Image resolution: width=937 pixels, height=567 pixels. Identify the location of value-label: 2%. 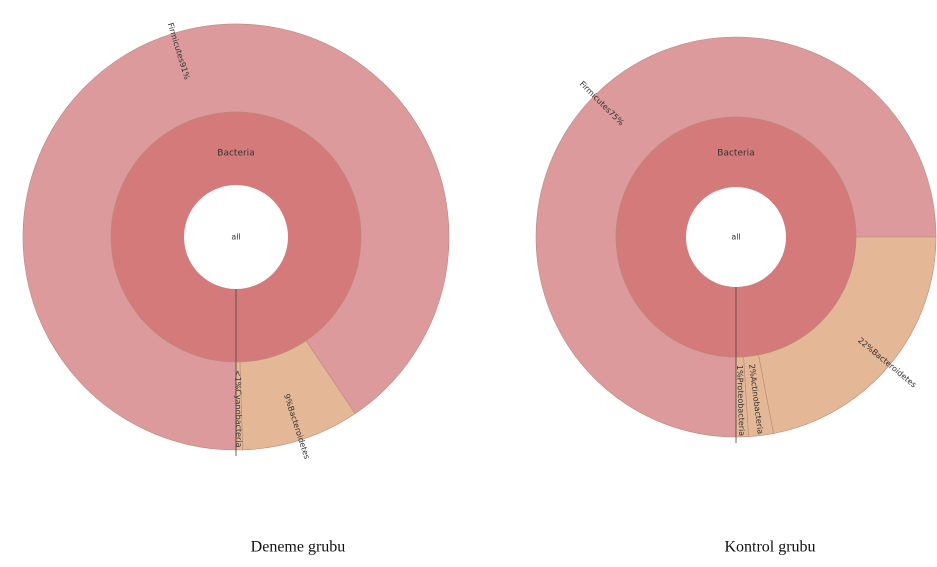
(753, 370).